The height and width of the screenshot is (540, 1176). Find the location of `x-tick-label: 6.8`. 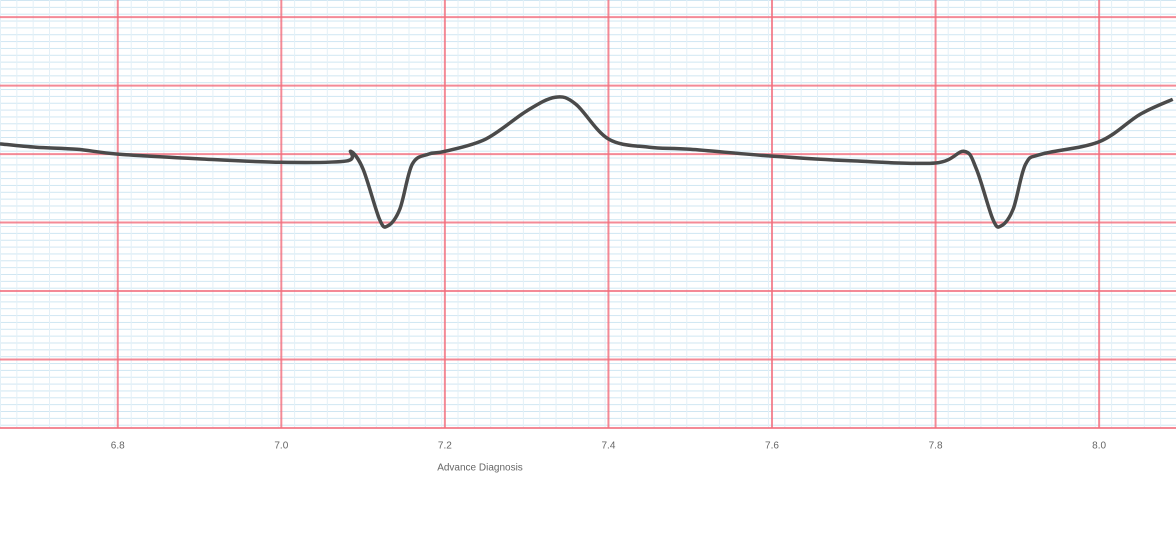

x-tick-label: 6.8 is located at coordinates (118, 446).